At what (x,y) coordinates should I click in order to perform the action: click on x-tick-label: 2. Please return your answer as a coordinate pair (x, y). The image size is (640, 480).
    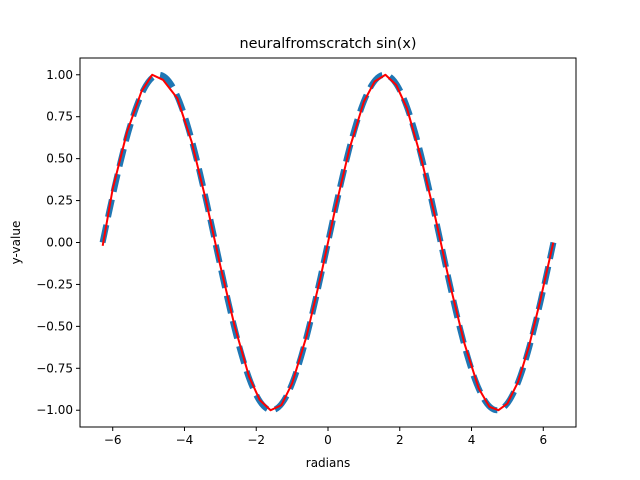
    Looking at the image, I should click on (400, 440).